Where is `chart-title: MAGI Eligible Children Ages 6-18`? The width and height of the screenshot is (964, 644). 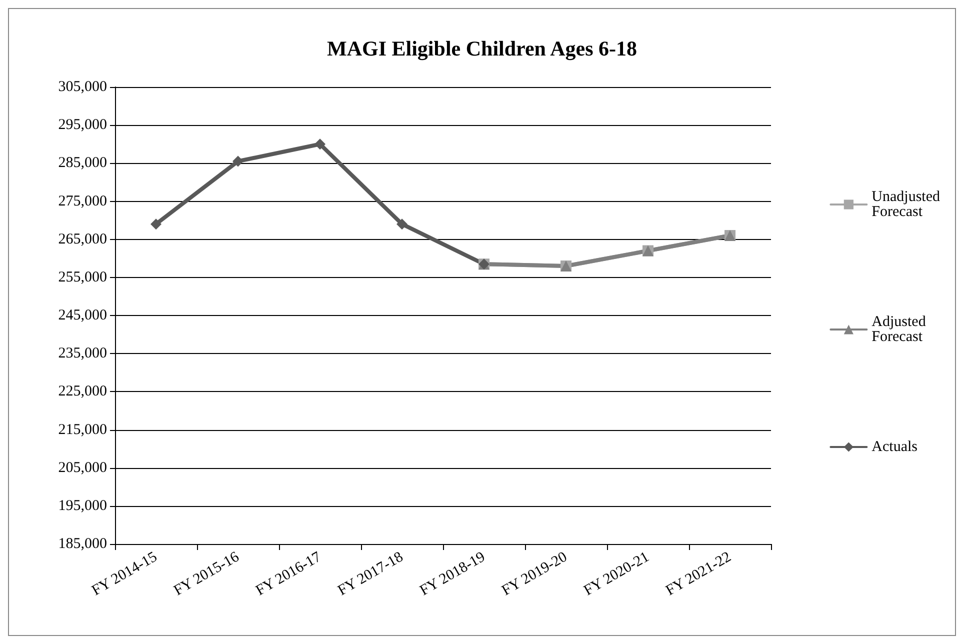 chart-title: MAGI Eligible Children Ages 6-18 is located at coordinates (482, 48).